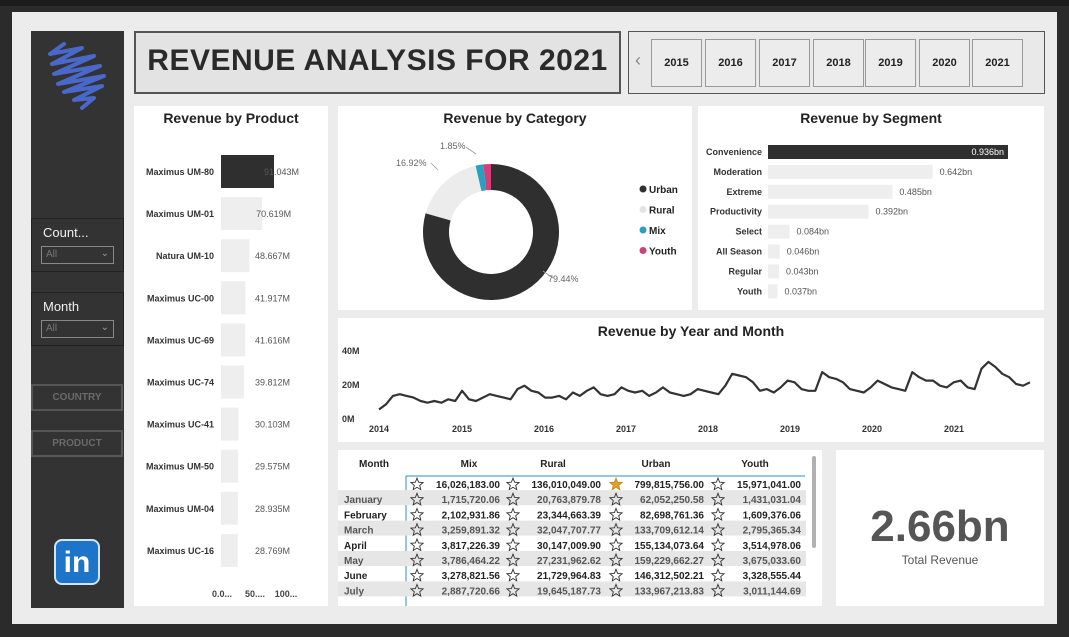 The width and height of the screenshot is (1069, 637). I want to click on year-button-2018: 2018, so click(838, 63).